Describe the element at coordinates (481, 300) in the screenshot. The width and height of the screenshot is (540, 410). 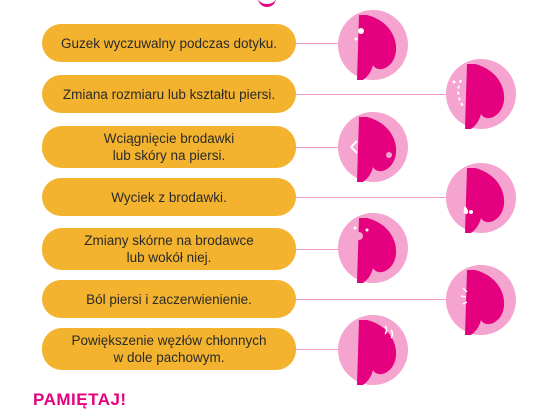
I see `breast-pain-redness-icon` at that location.